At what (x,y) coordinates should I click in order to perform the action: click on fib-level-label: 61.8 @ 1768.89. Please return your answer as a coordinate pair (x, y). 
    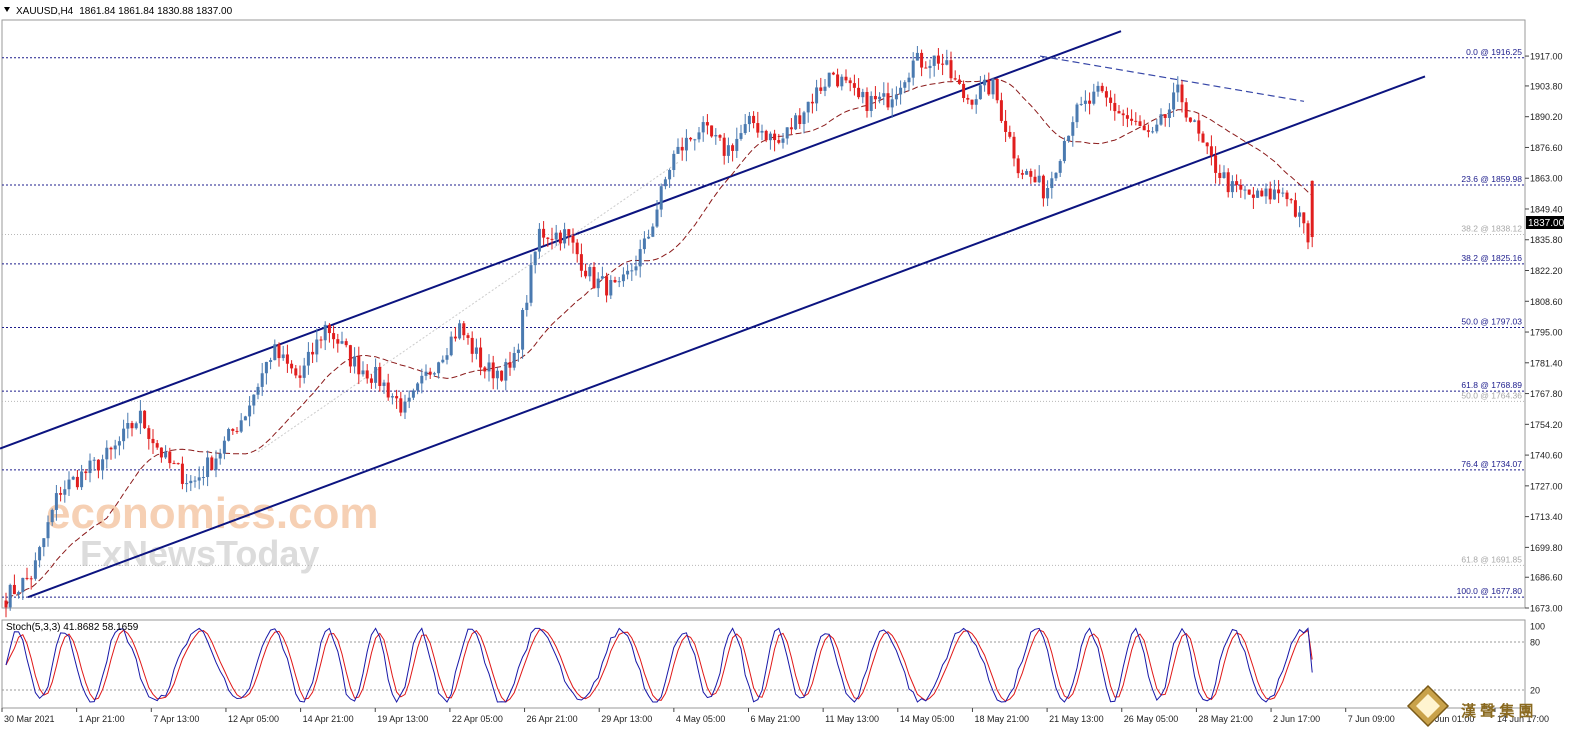
    Looking at the image, I should click on (1491, 385).